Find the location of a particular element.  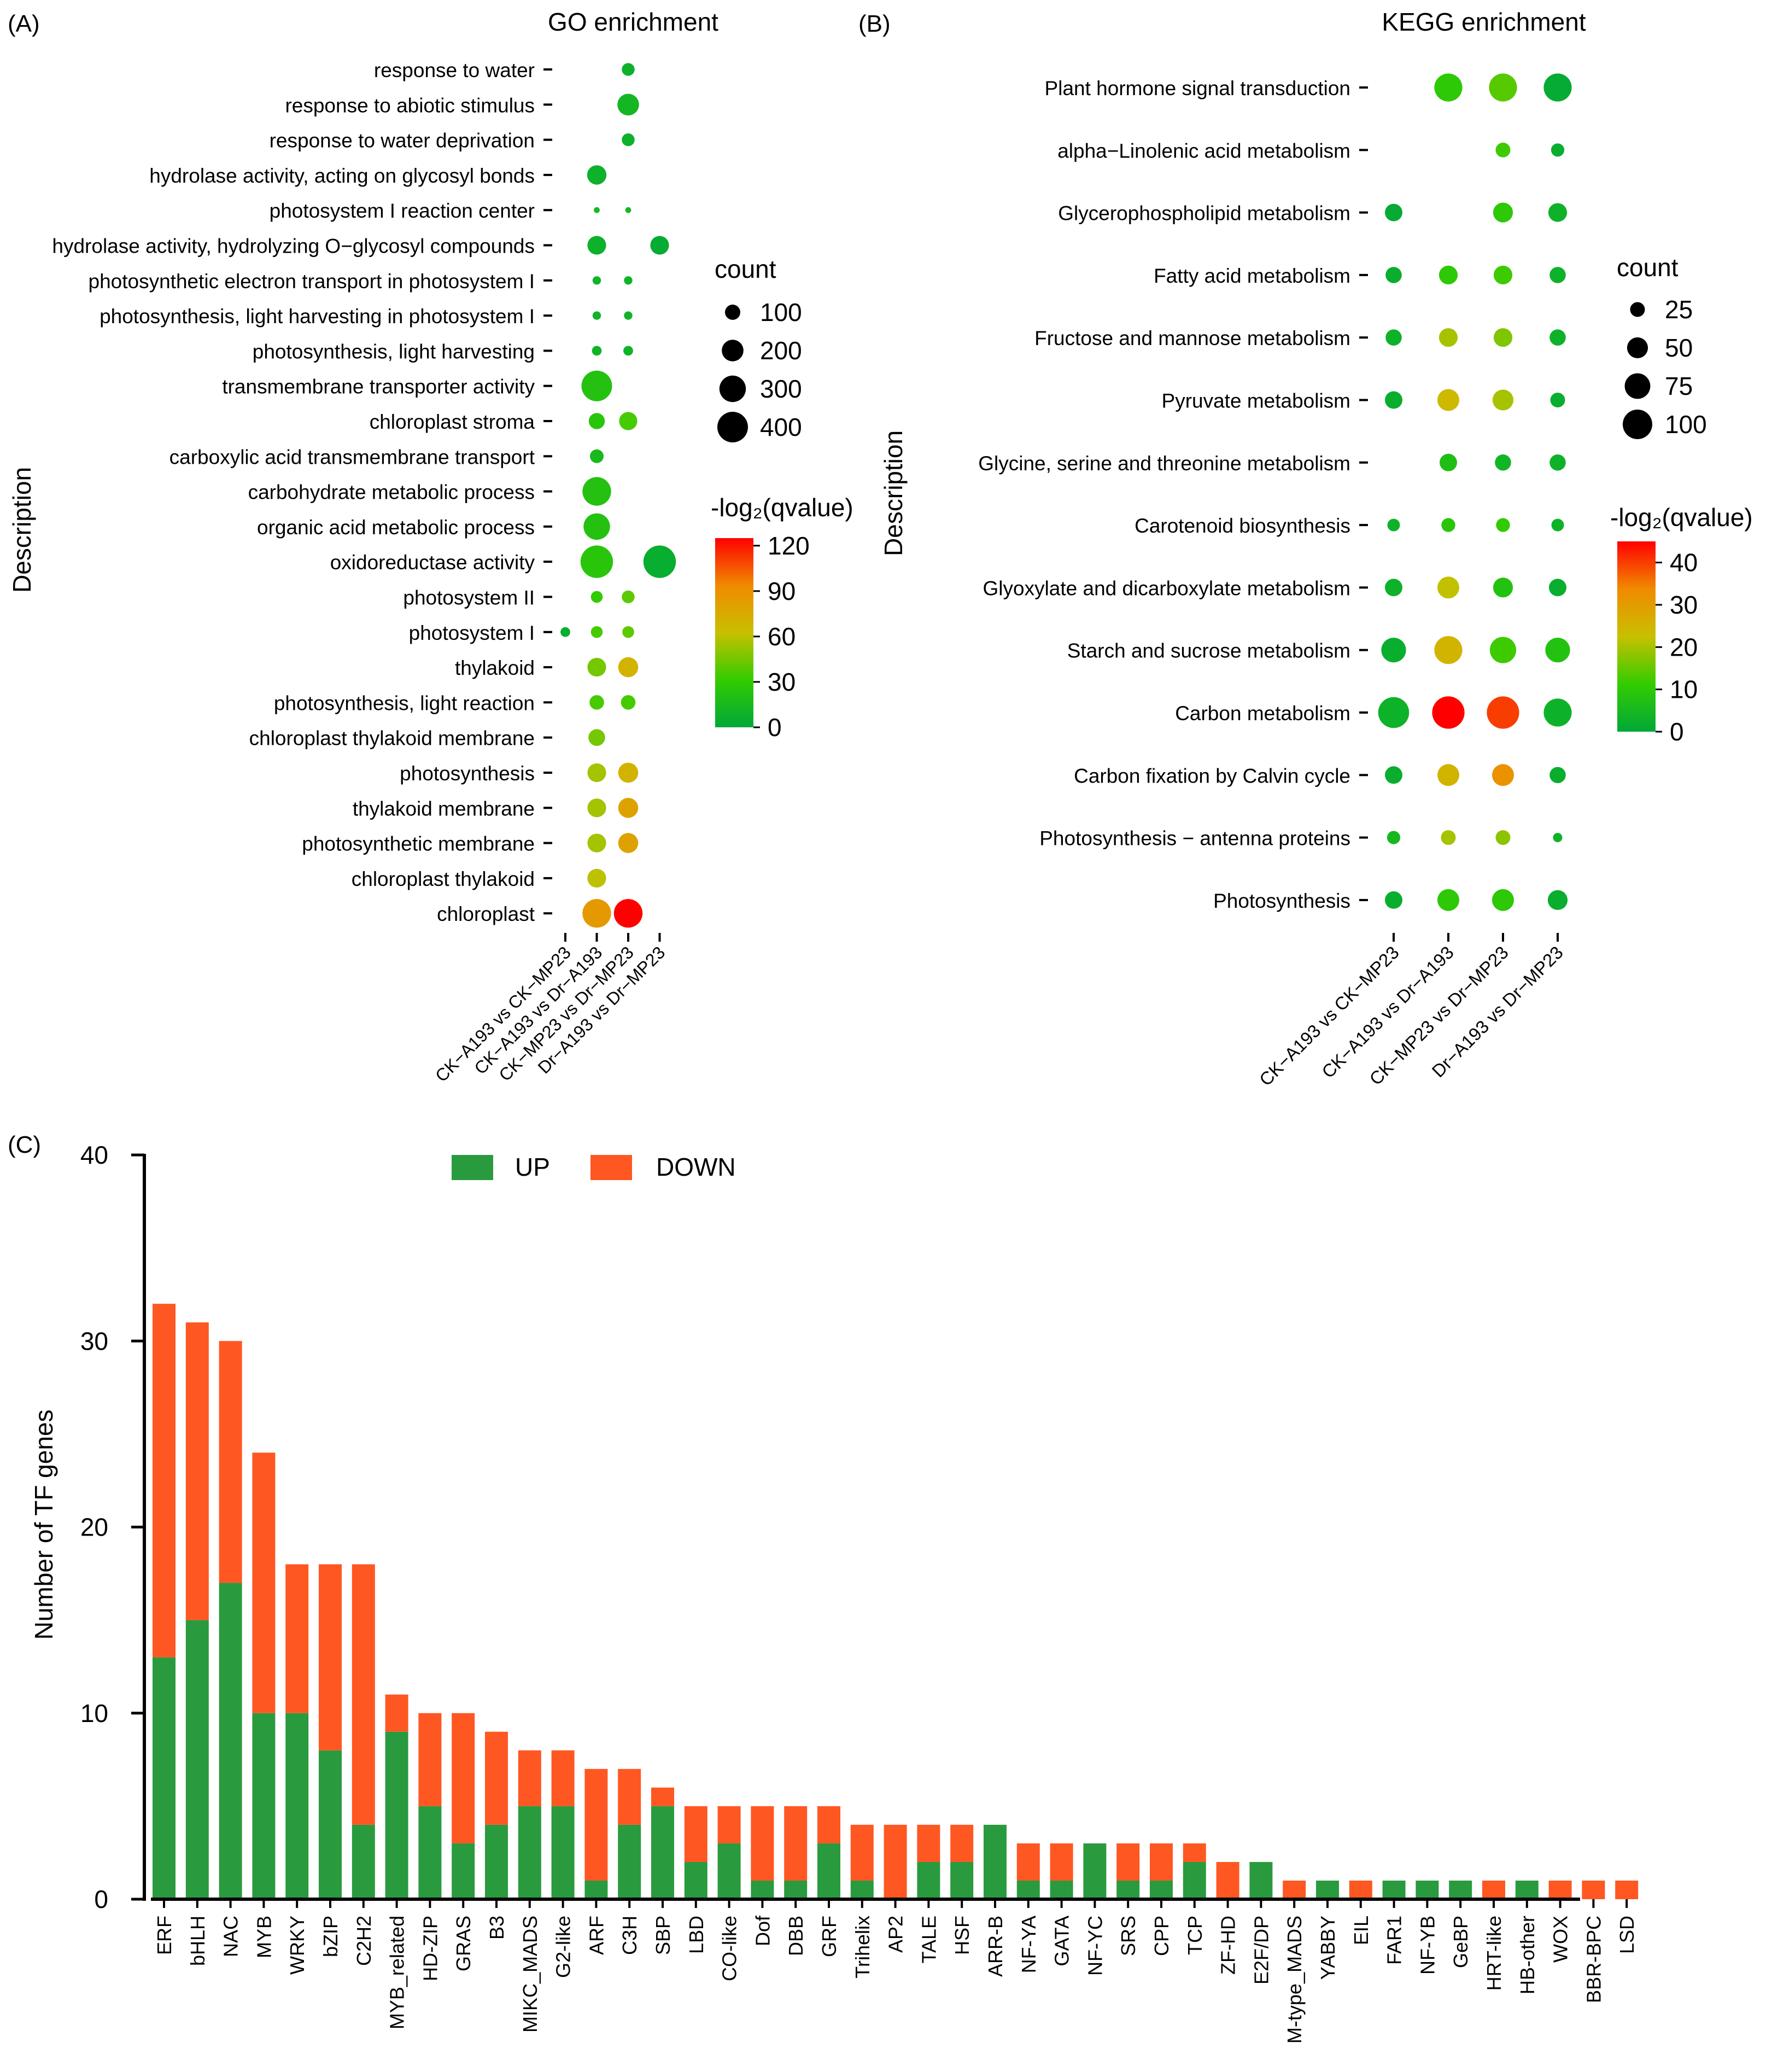

category-label-hsf: HSF is located at coordinates (962, 1936).